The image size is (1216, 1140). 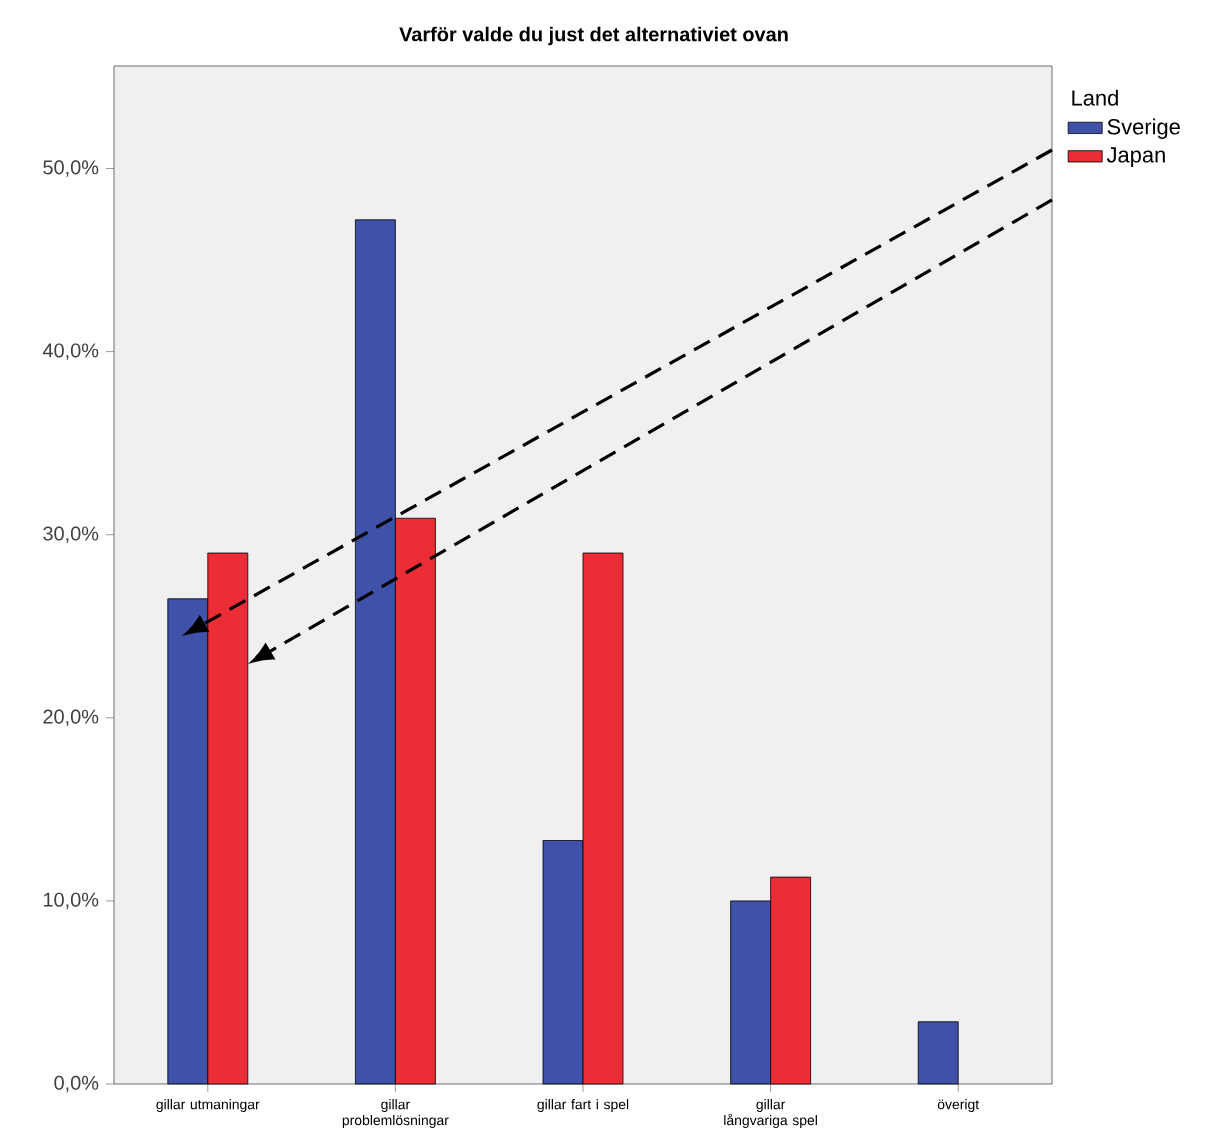 I want to click on legend-title: Land, so click(x=1095, y=97).